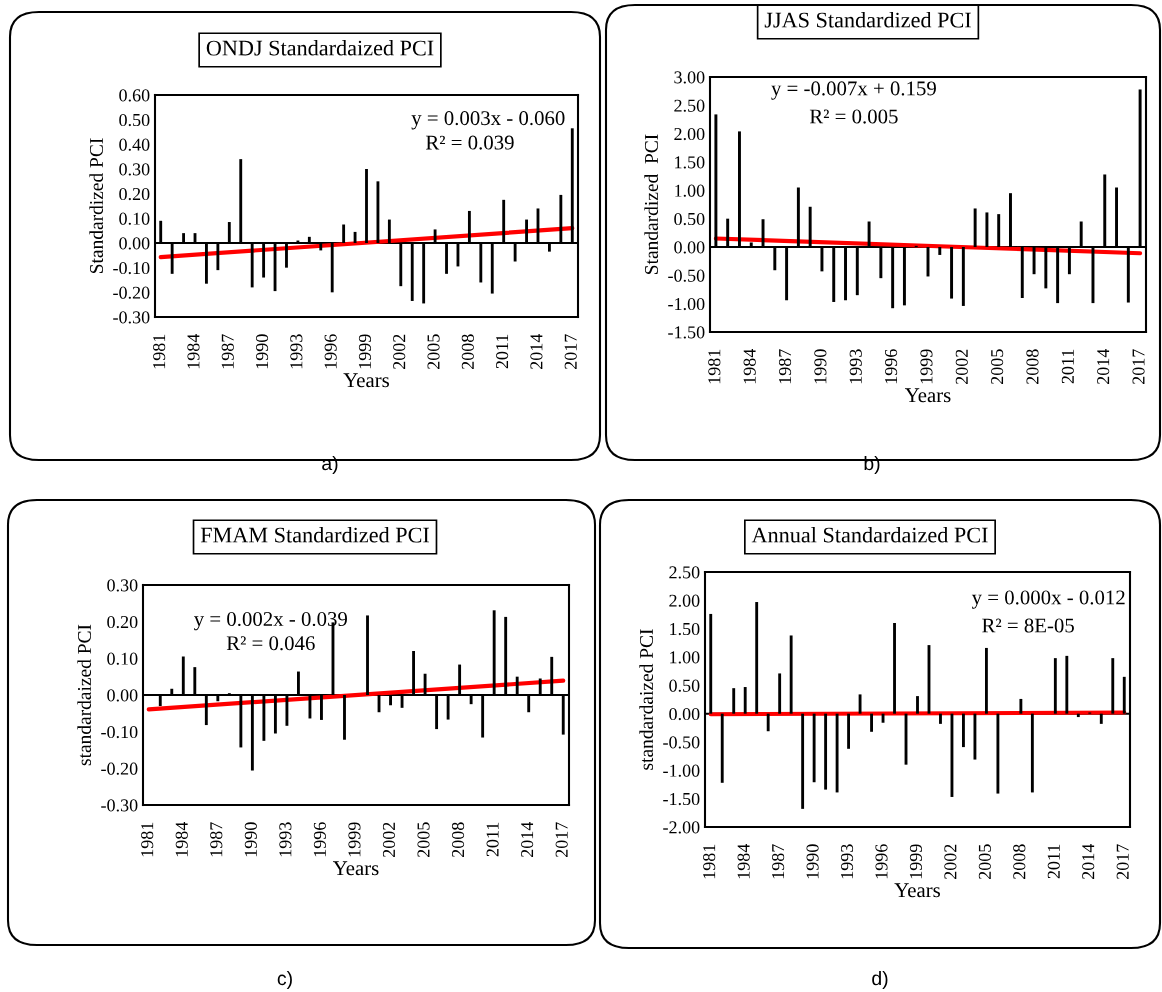  I want to click on y-tick-label: -1.50, so click(681, 799).